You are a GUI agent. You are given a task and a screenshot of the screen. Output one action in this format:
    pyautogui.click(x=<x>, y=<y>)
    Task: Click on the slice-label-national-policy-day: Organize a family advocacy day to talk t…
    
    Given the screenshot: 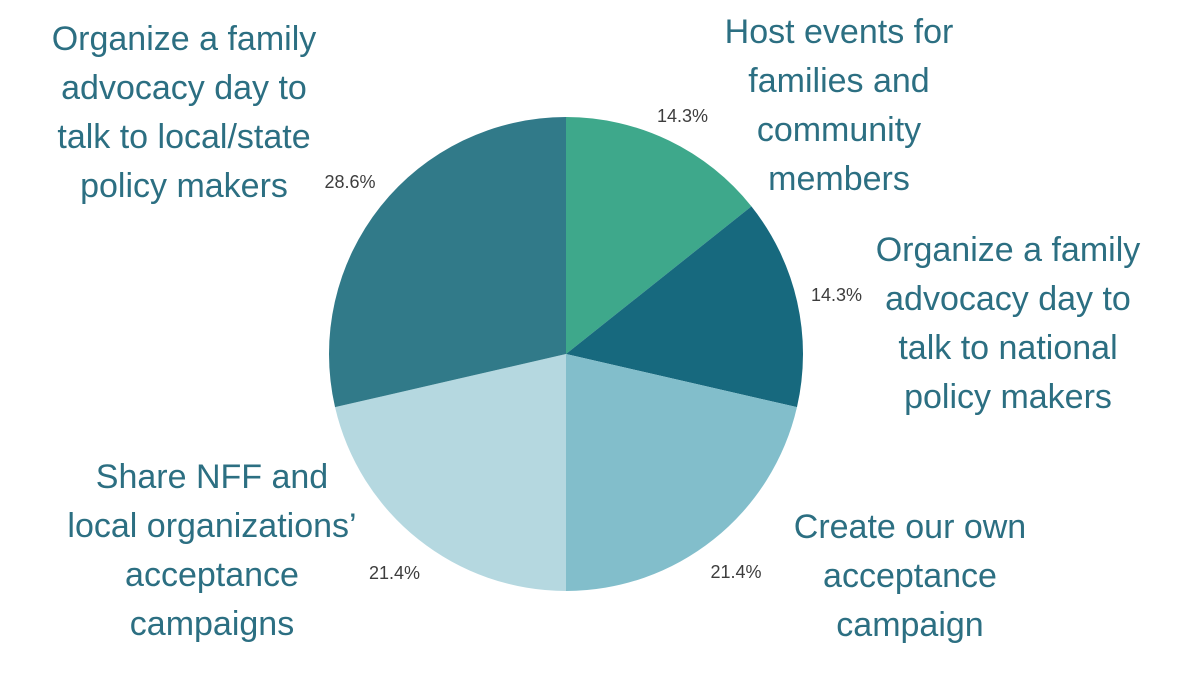 What is the action you would take?
    pyautogui.click(x=1008, y=323)
    